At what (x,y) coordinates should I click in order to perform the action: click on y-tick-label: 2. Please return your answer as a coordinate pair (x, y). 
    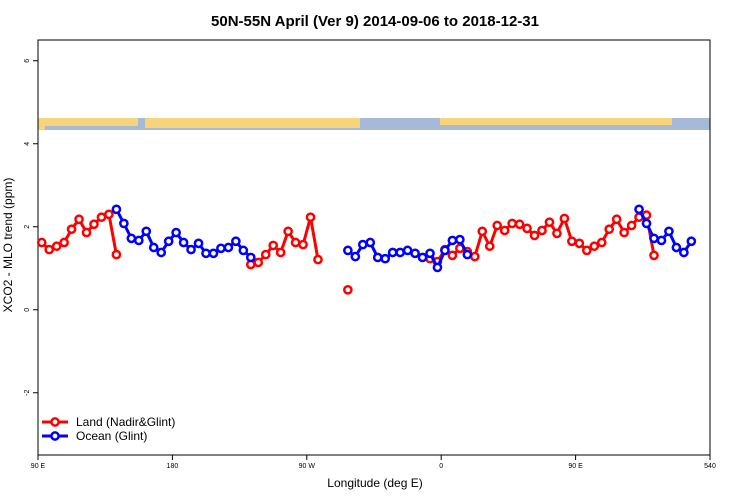
    Looking at the image, I should click on (27, 227).